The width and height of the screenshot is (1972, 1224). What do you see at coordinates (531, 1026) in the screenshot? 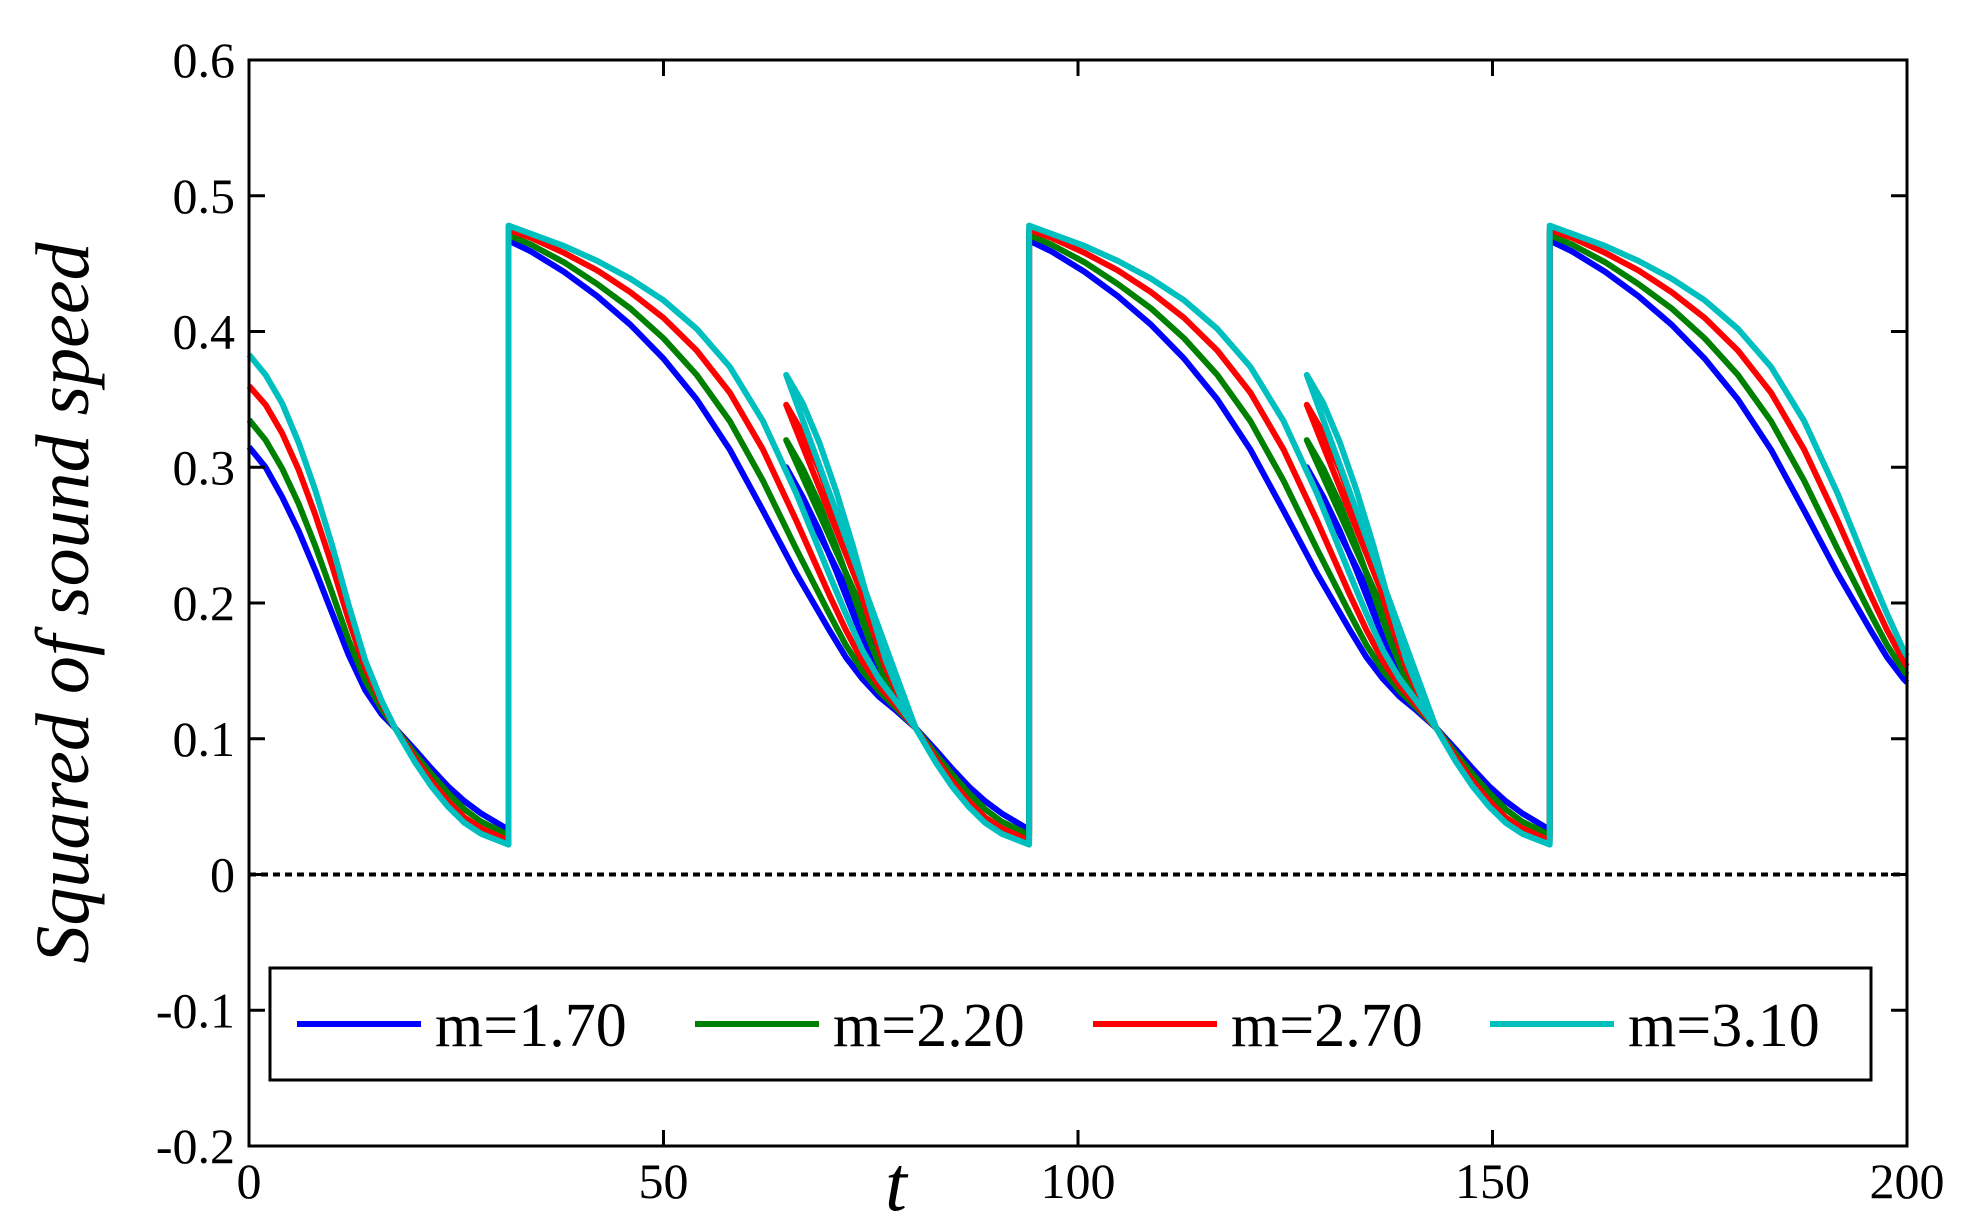
I see `legend-label-1: m=1.70` at bounding box center [531, 1026].